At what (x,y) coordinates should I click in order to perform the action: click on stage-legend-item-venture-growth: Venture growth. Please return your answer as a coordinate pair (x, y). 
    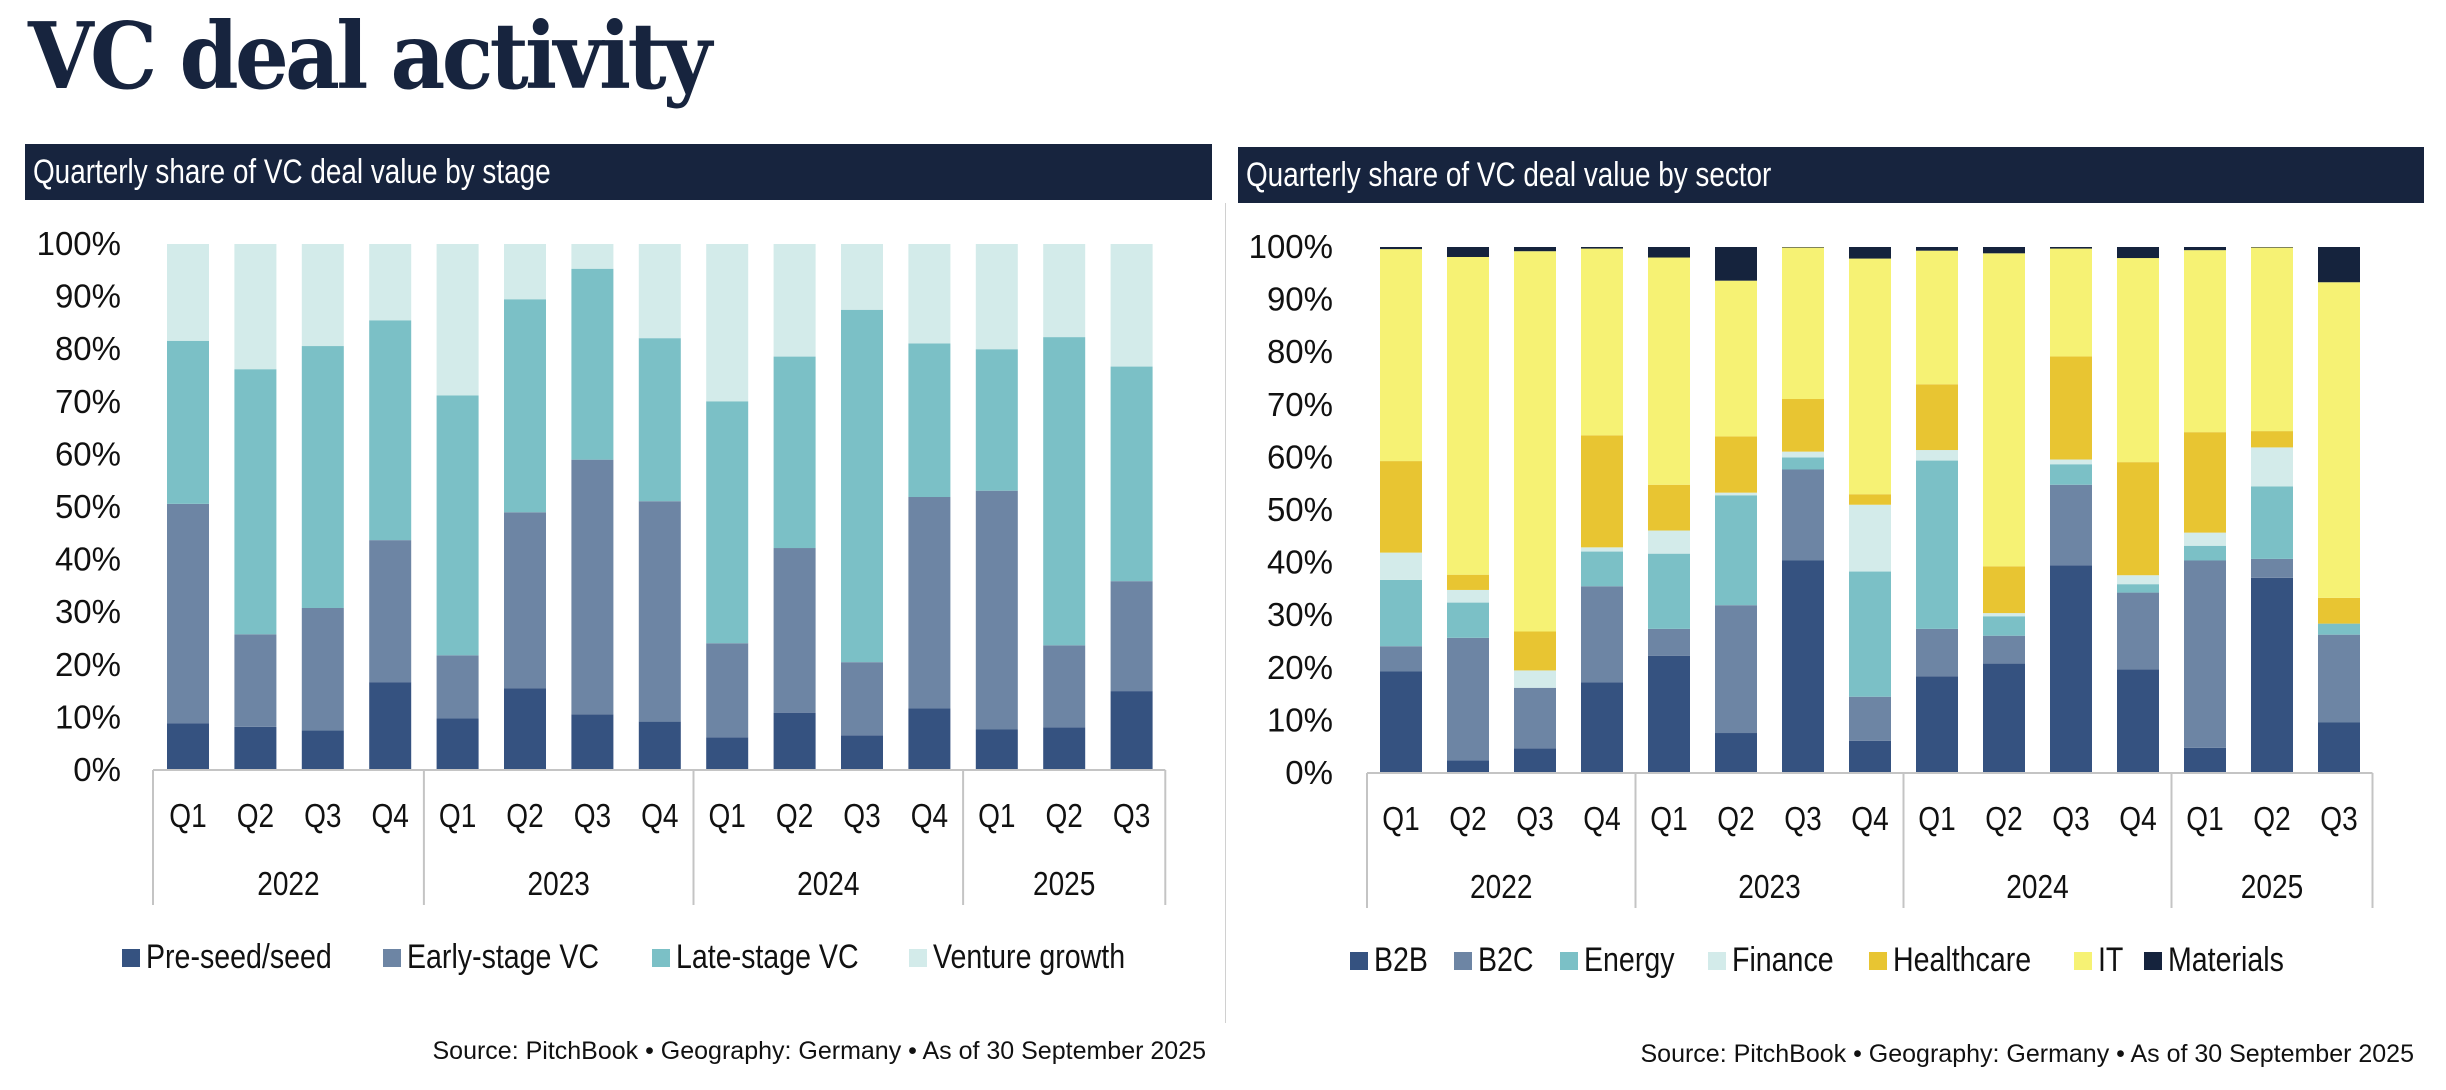
    Looking at the image, I should click on (1030, 957).